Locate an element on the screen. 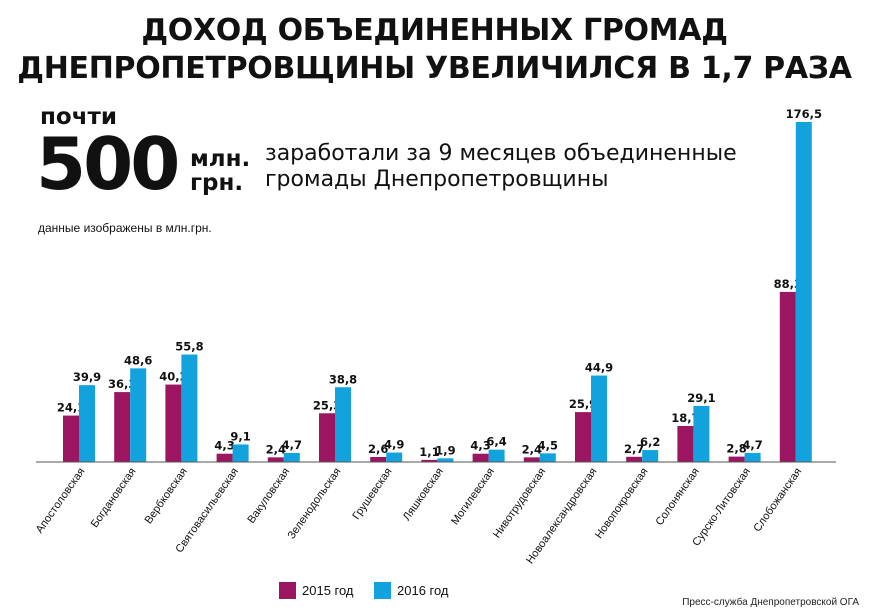 Image resolution: width=869 pixels, height=614 pixels. category-label-8: Могилевская is located at coordinates (473, 496).